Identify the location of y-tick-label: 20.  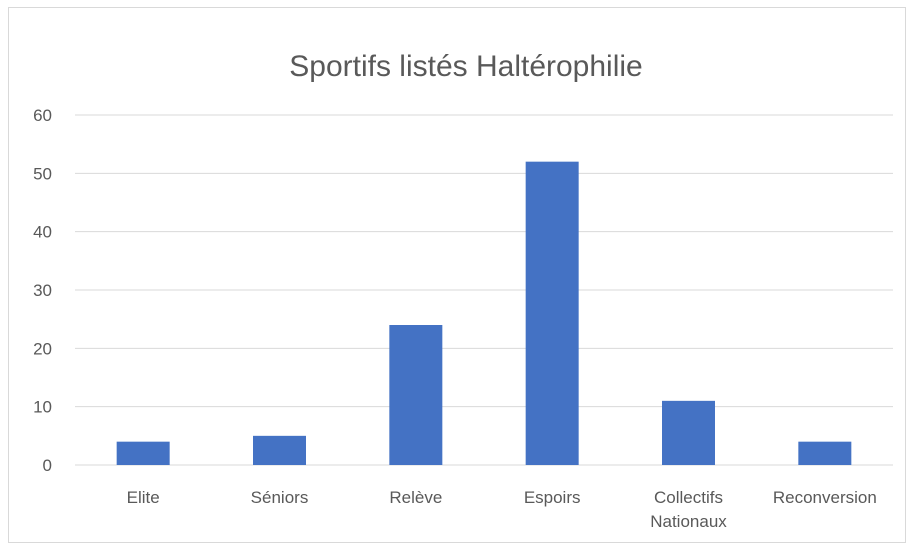
(42, 348).